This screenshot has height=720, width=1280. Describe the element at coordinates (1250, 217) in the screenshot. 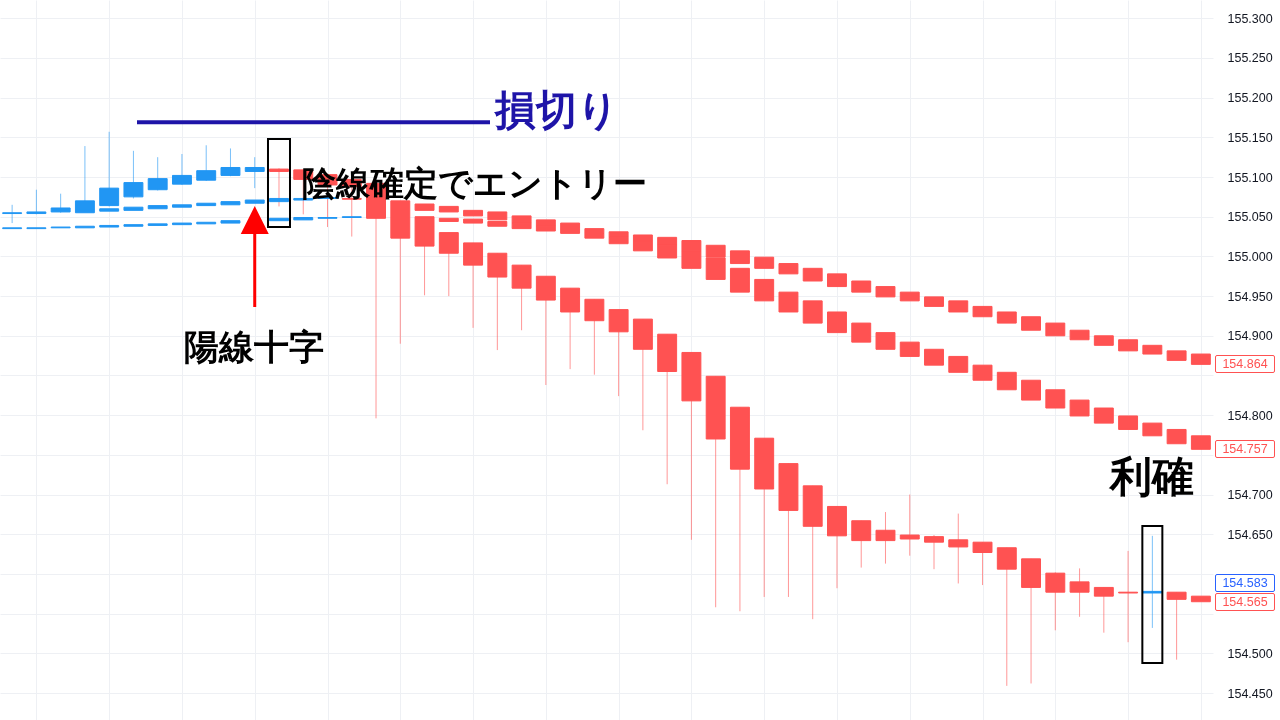

I see `y-tick-label: 155.050` at that location.